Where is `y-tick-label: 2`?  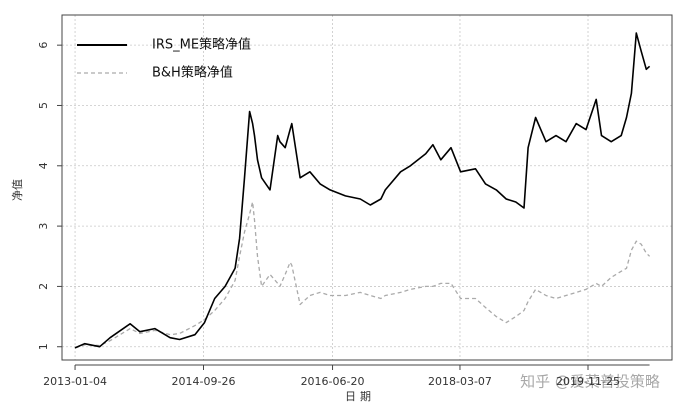
y-tick-label: 2 is located at coordinates (43, 286).